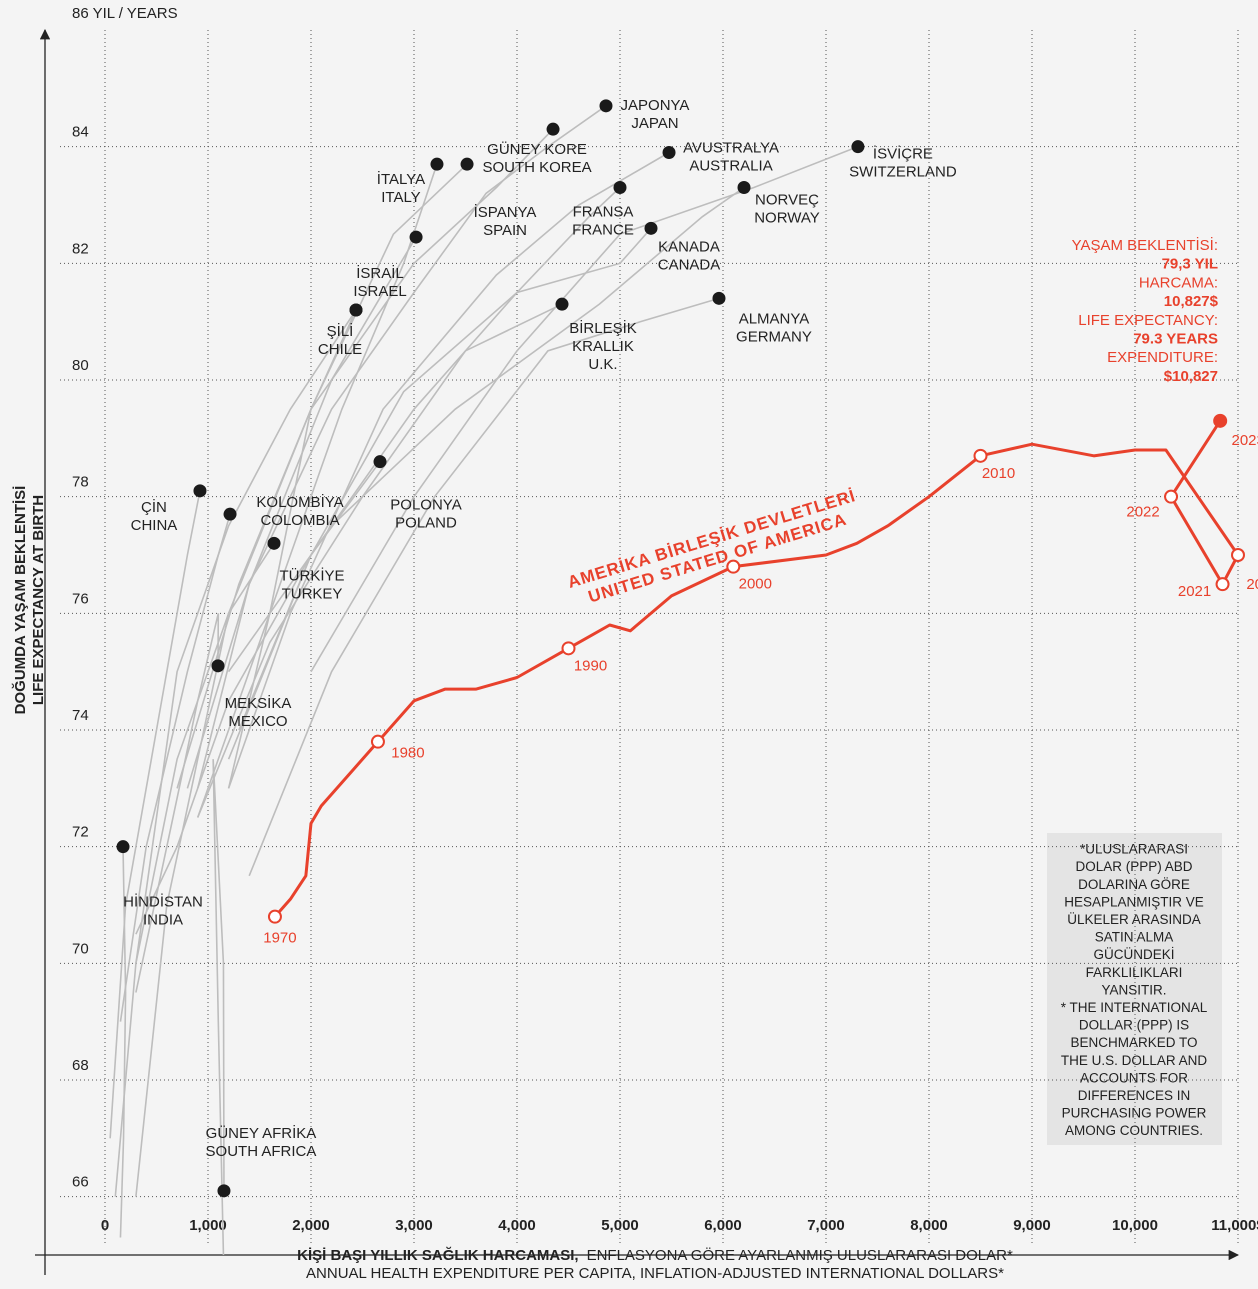 The image size is (1258, 1289). What do you see at coordinates (1145, 245) in the screenshot?
I see `annotation: YAŞAM BEKLENTİSİ:` at bounding box center [1145, 245].